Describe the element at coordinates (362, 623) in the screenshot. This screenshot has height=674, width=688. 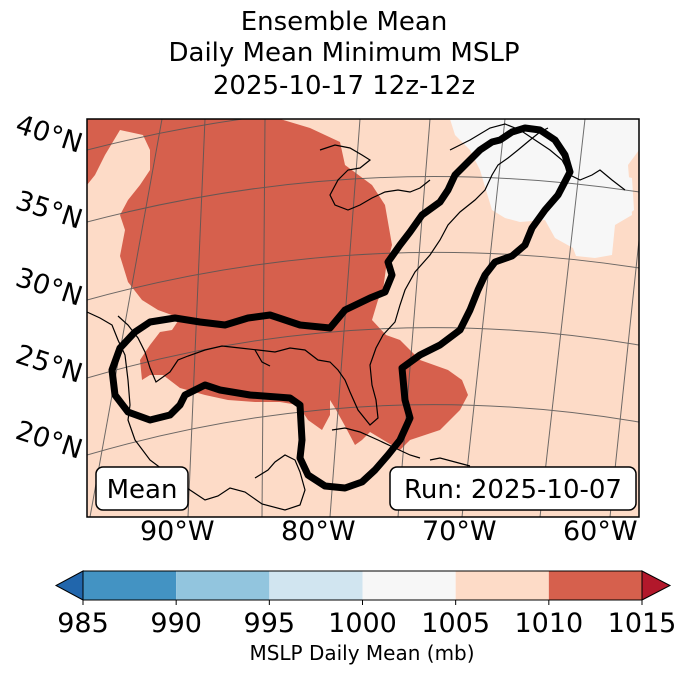
I see `colorbar-tick-label-1000: 1000` at that location.